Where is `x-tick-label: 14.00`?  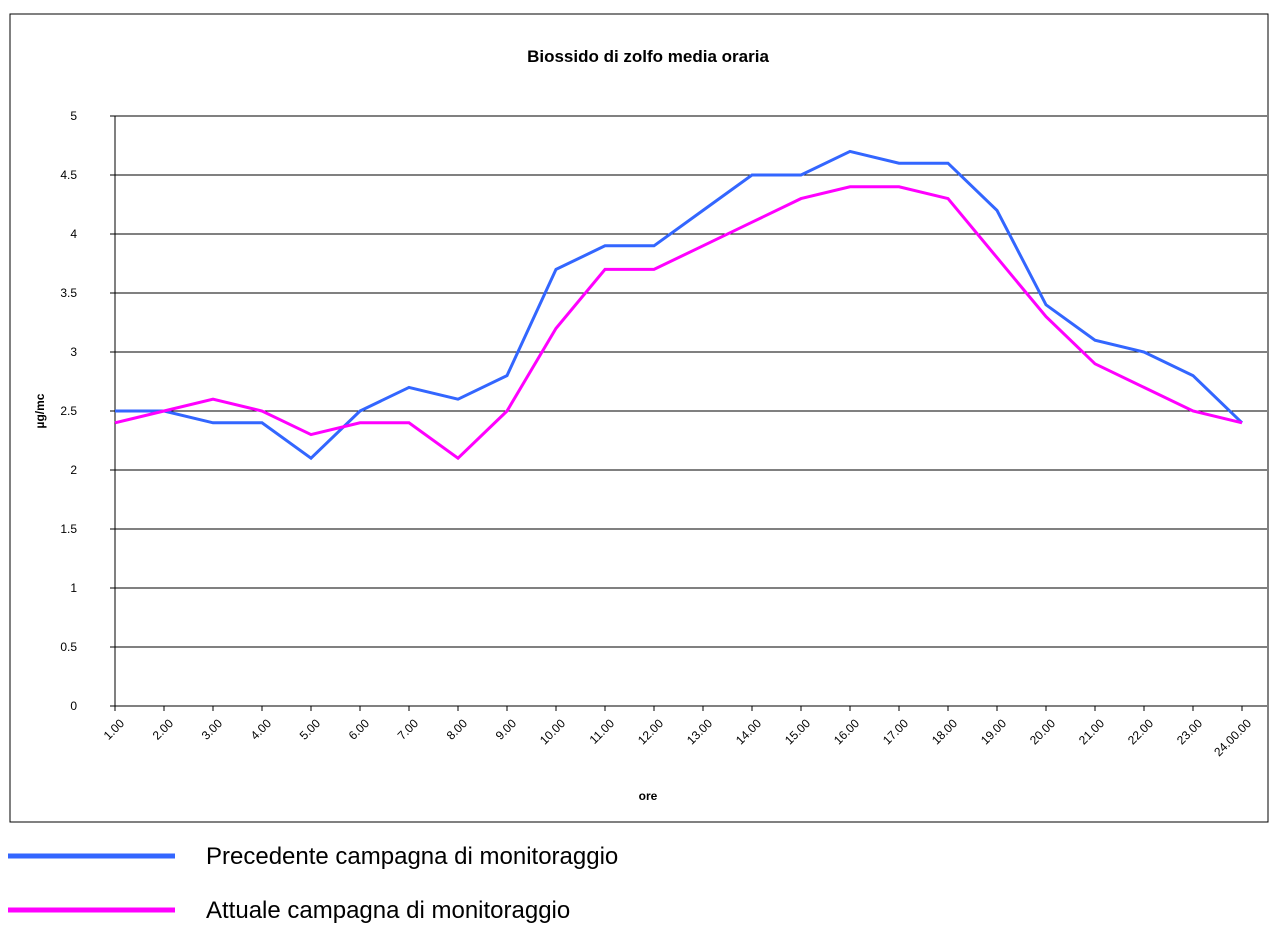 x-tick-label: 14.00 is located at coordinates (748, 731).